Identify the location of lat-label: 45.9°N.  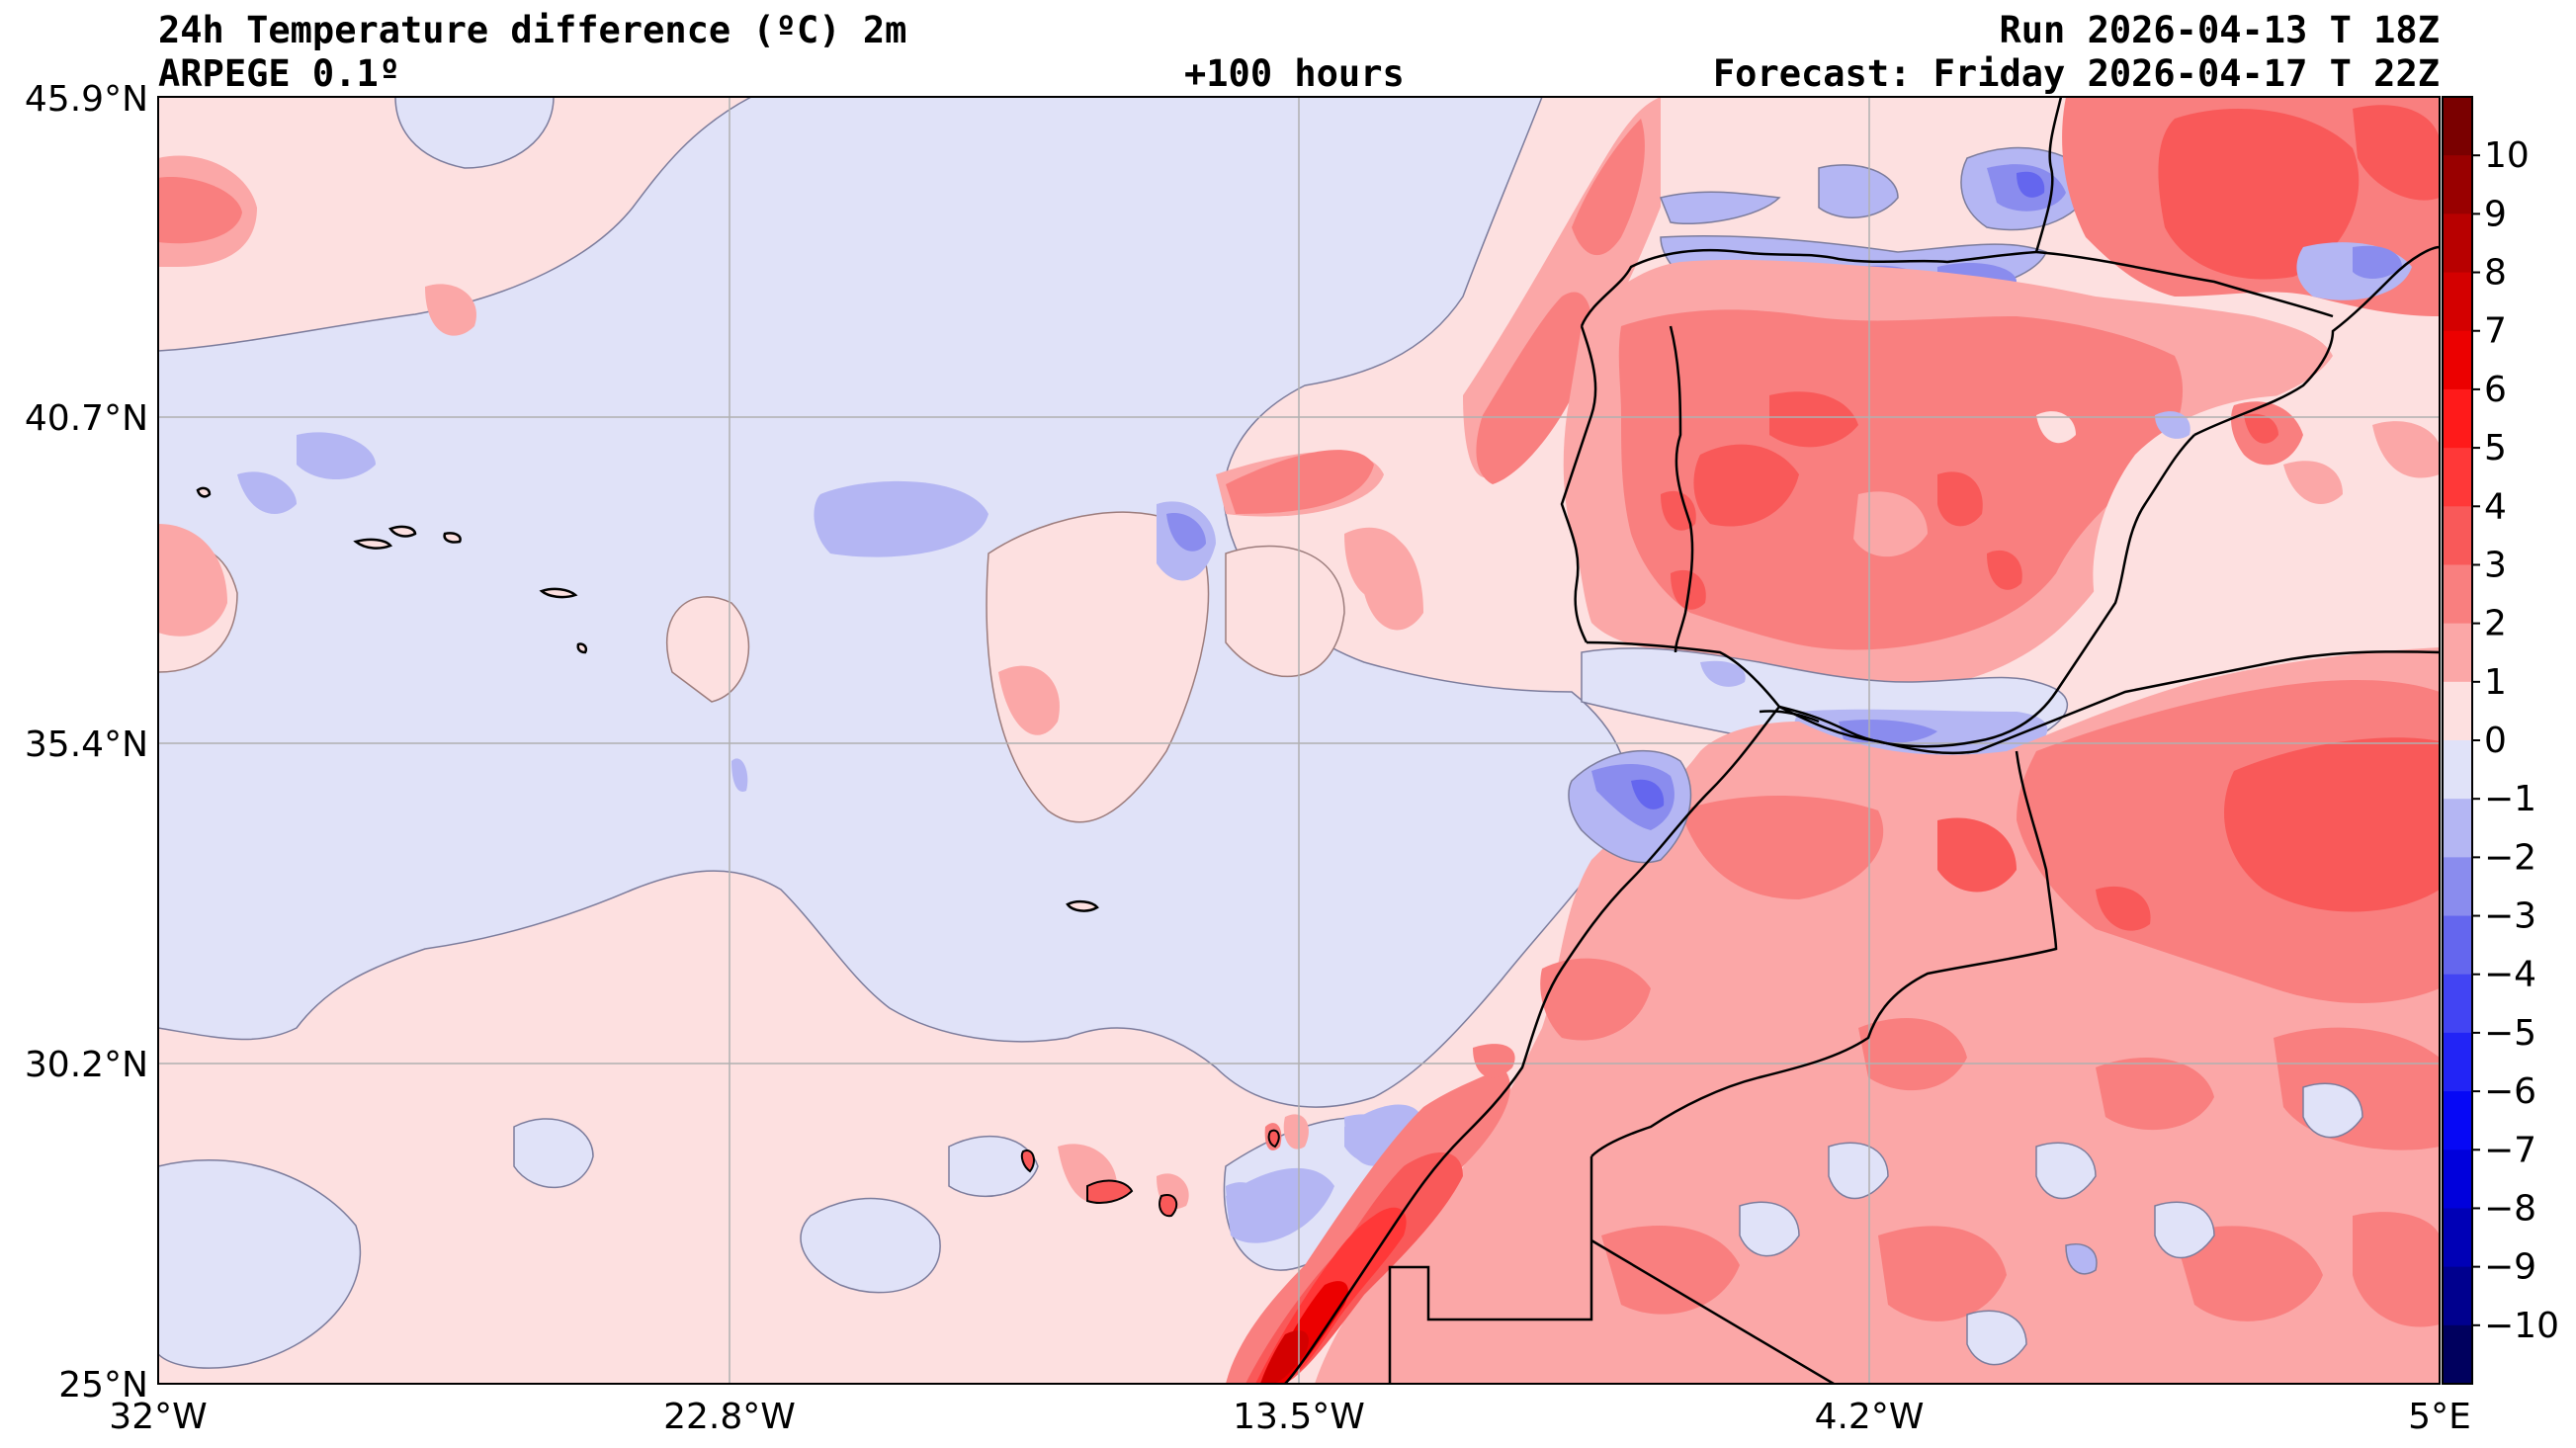
(86, 99).